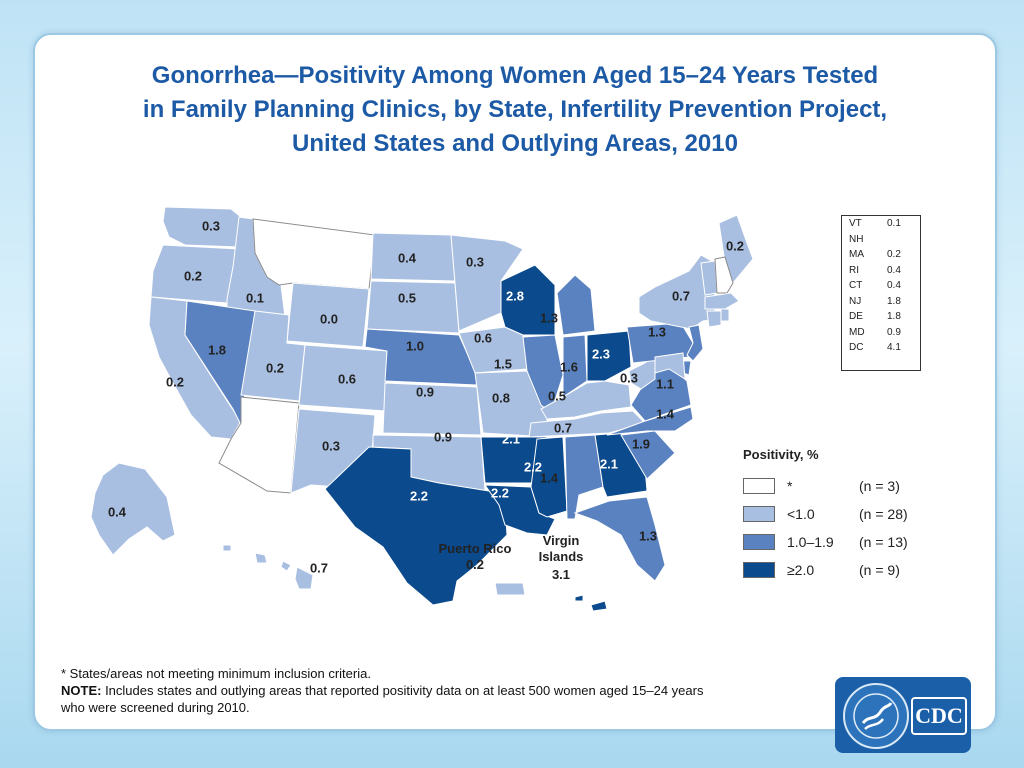  I want to click on state-value-hi: 0.7, so click(319, 567).